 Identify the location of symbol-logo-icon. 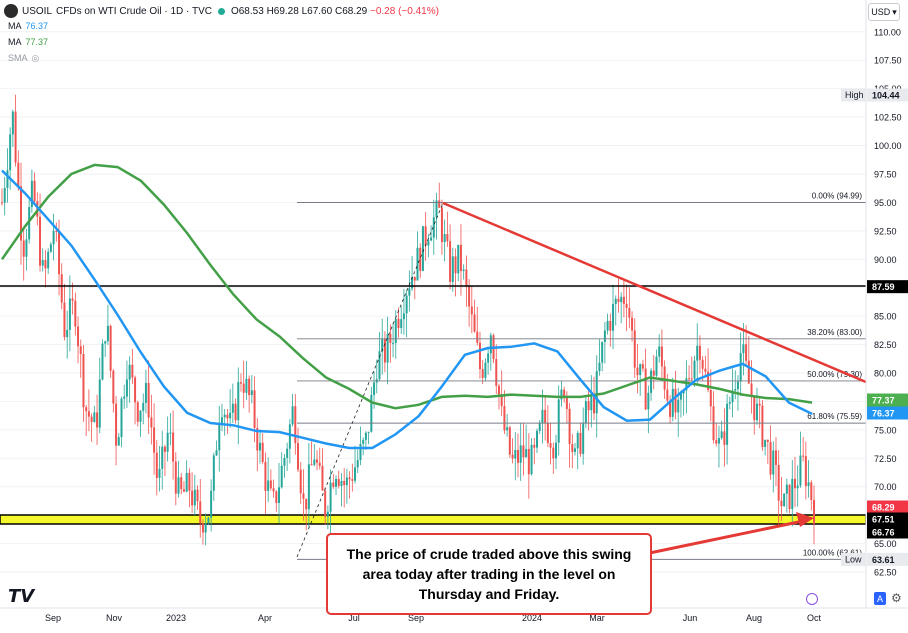
(11, 11).